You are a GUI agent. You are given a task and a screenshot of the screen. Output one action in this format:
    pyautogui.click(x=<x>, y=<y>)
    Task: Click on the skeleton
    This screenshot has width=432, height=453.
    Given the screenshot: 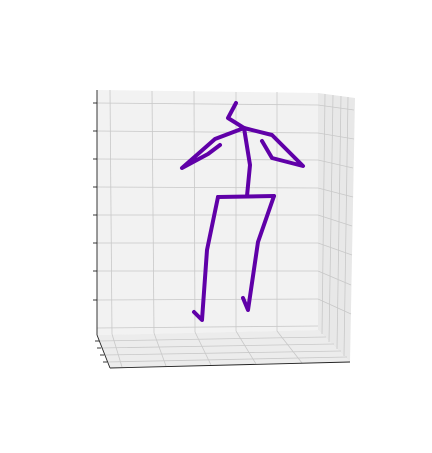 What is the action you would take?
    pyautogui.click(x=242, y=211)
    